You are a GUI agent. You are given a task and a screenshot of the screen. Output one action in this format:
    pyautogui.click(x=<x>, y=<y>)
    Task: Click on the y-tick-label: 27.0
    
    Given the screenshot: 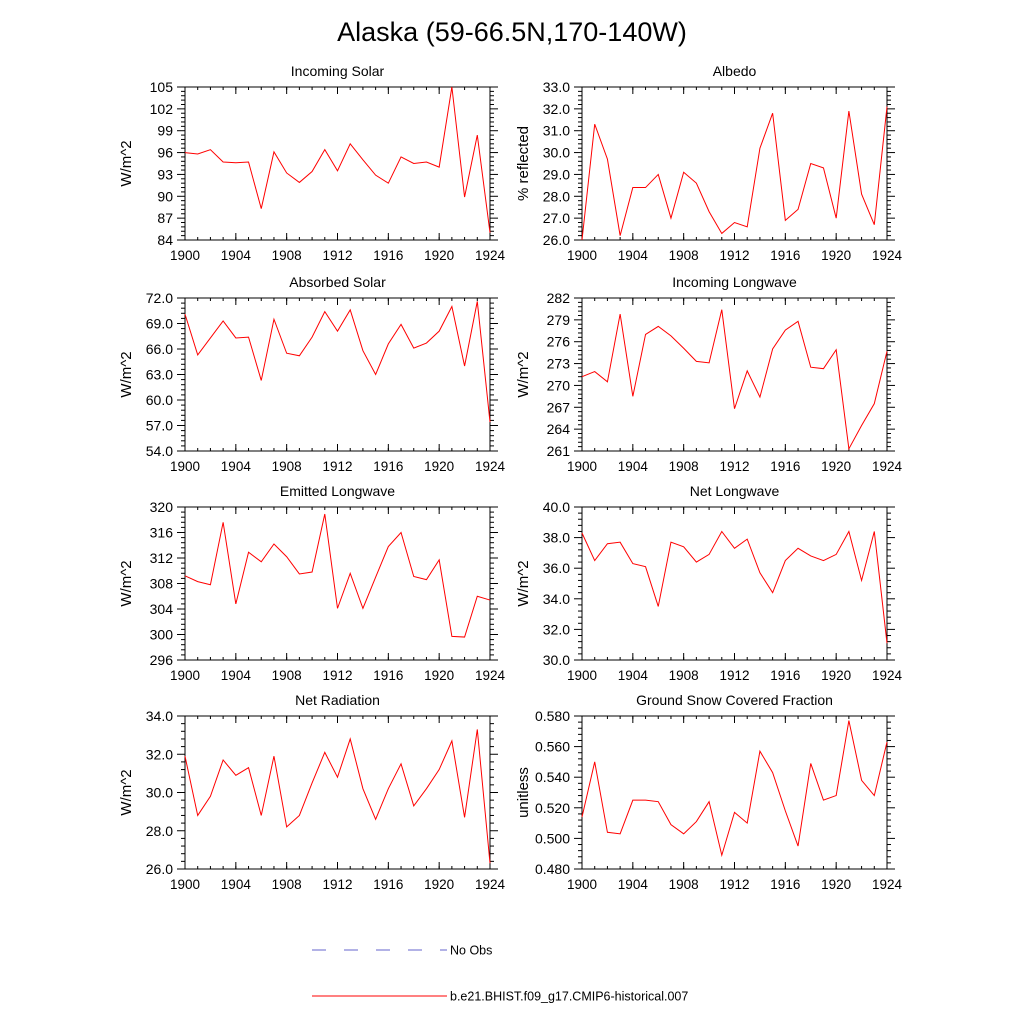 What is the action you would take?
    pyautogui.click(x=556, y=218)
    